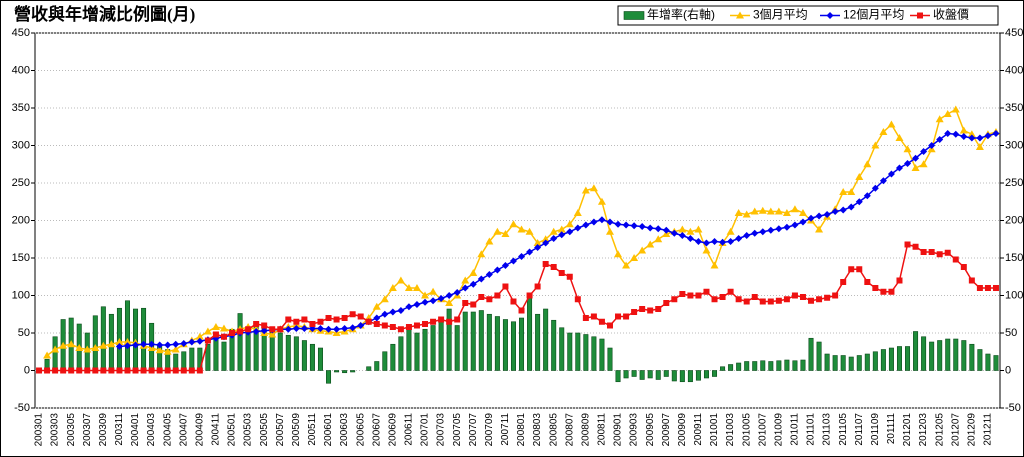  What do you see at coordinates (1014, 145) in the screenshot?
I see `y2-tick-label: 300` at bounding box center [1014, 145].